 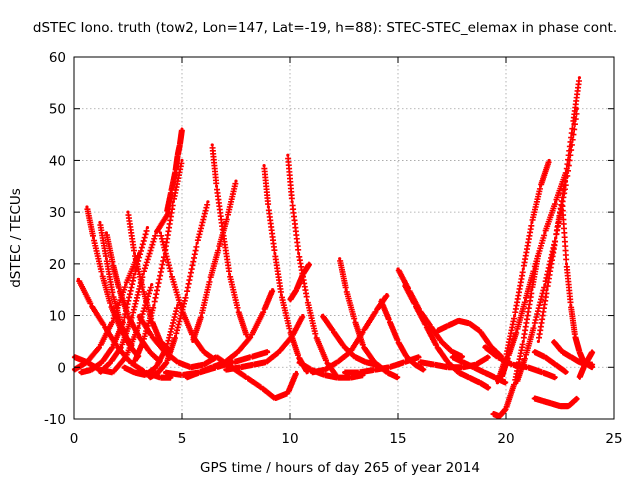 I want to click on x-tick-label: 20, so click(x=505, y=439).